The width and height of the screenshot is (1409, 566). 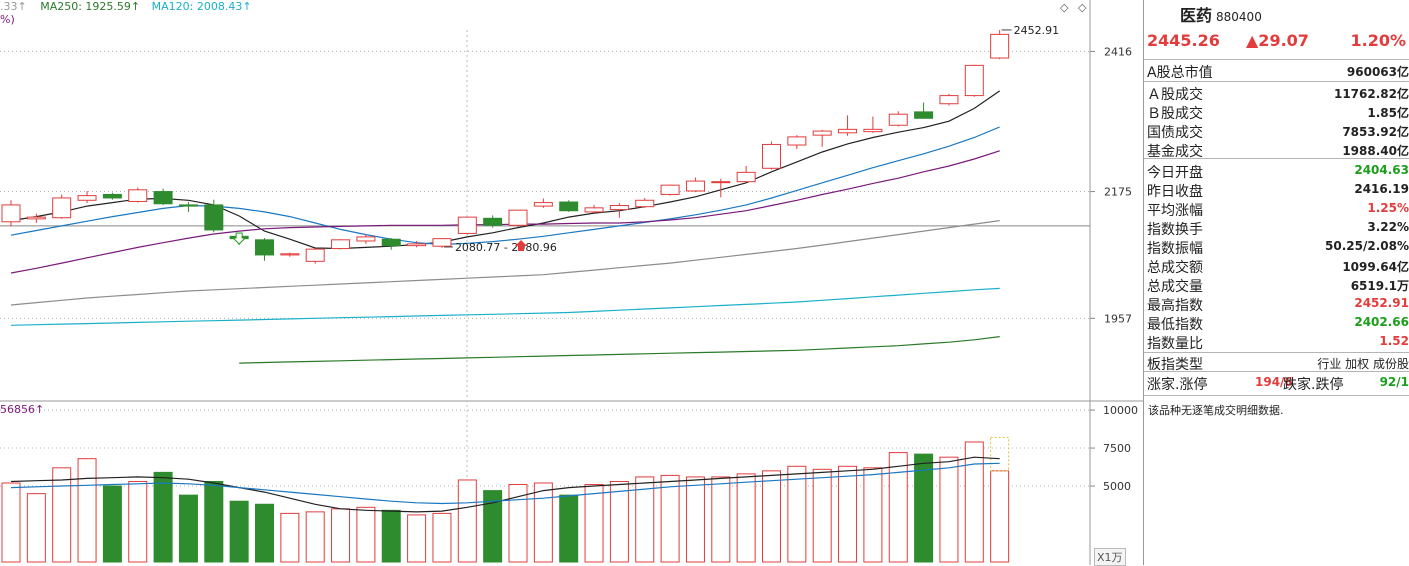 What do you see at coordinates (1117, 448) in the screenshot?
I see `volume-tick-label: 7500` at bounding box center [1117, 448].